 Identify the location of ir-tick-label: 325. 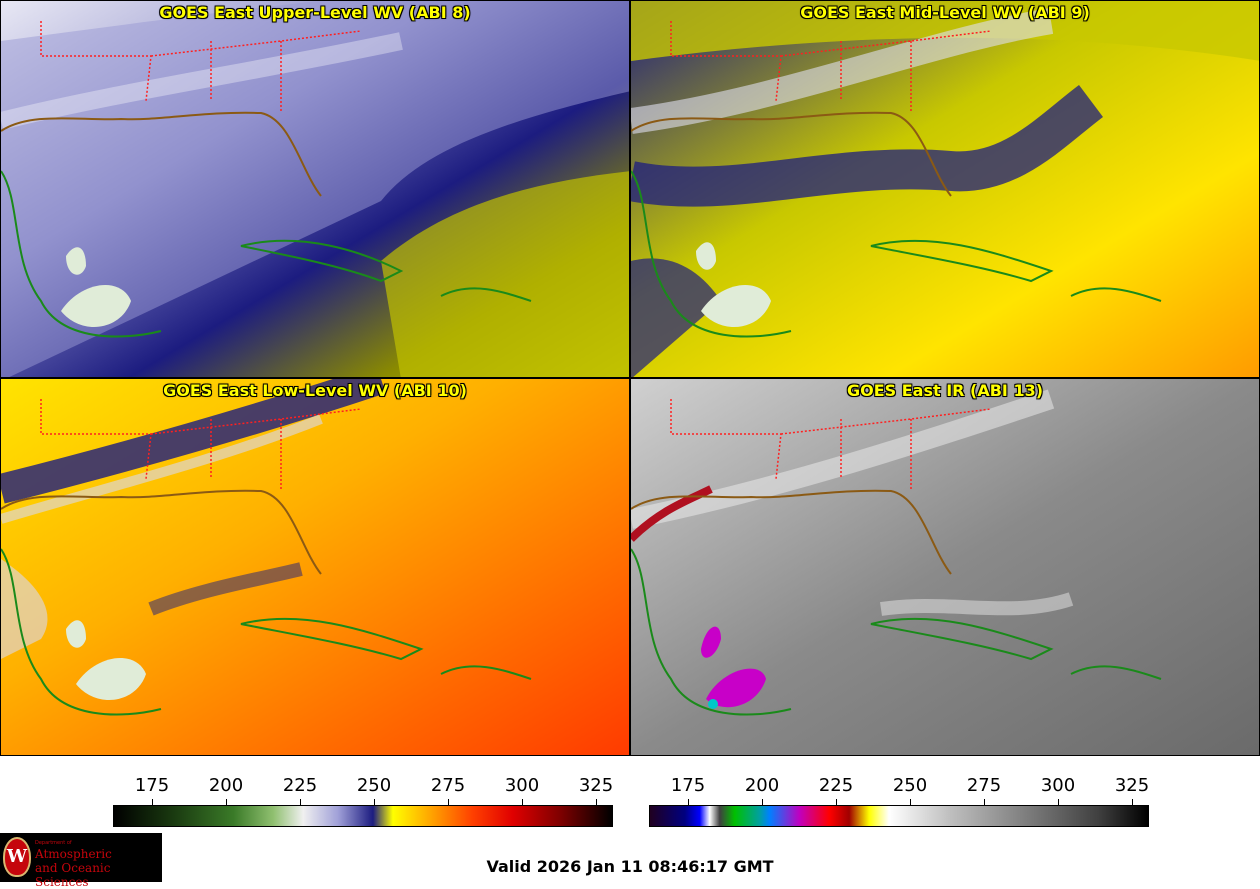
(1132, 785).